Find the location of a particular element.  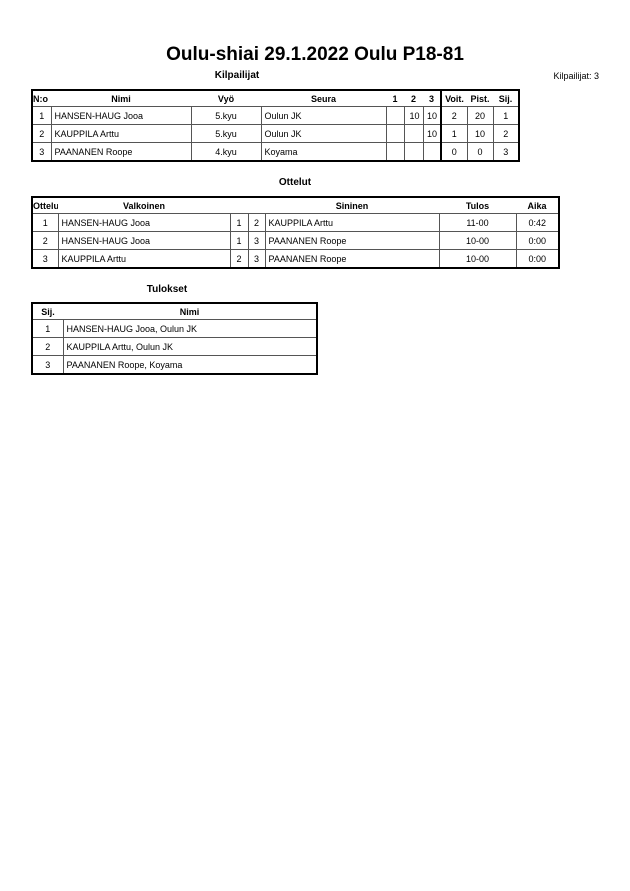

table-cell: HANSEN-HAUG Jooa, Oulun JK is located at coordinates (190, 328).